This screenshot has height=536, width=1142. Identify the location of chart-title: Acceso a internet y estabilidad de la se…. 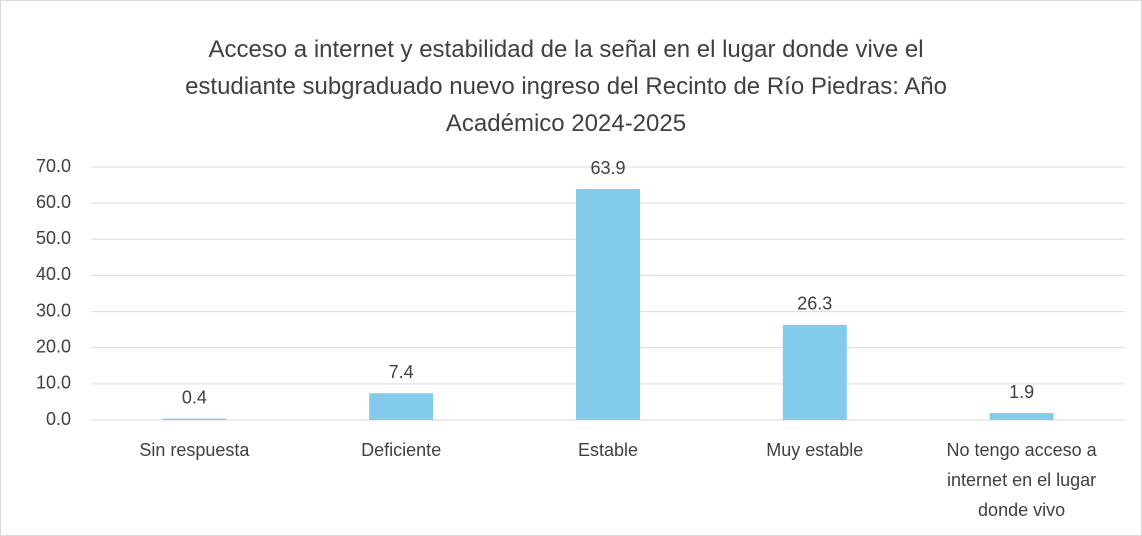
(566, 86).